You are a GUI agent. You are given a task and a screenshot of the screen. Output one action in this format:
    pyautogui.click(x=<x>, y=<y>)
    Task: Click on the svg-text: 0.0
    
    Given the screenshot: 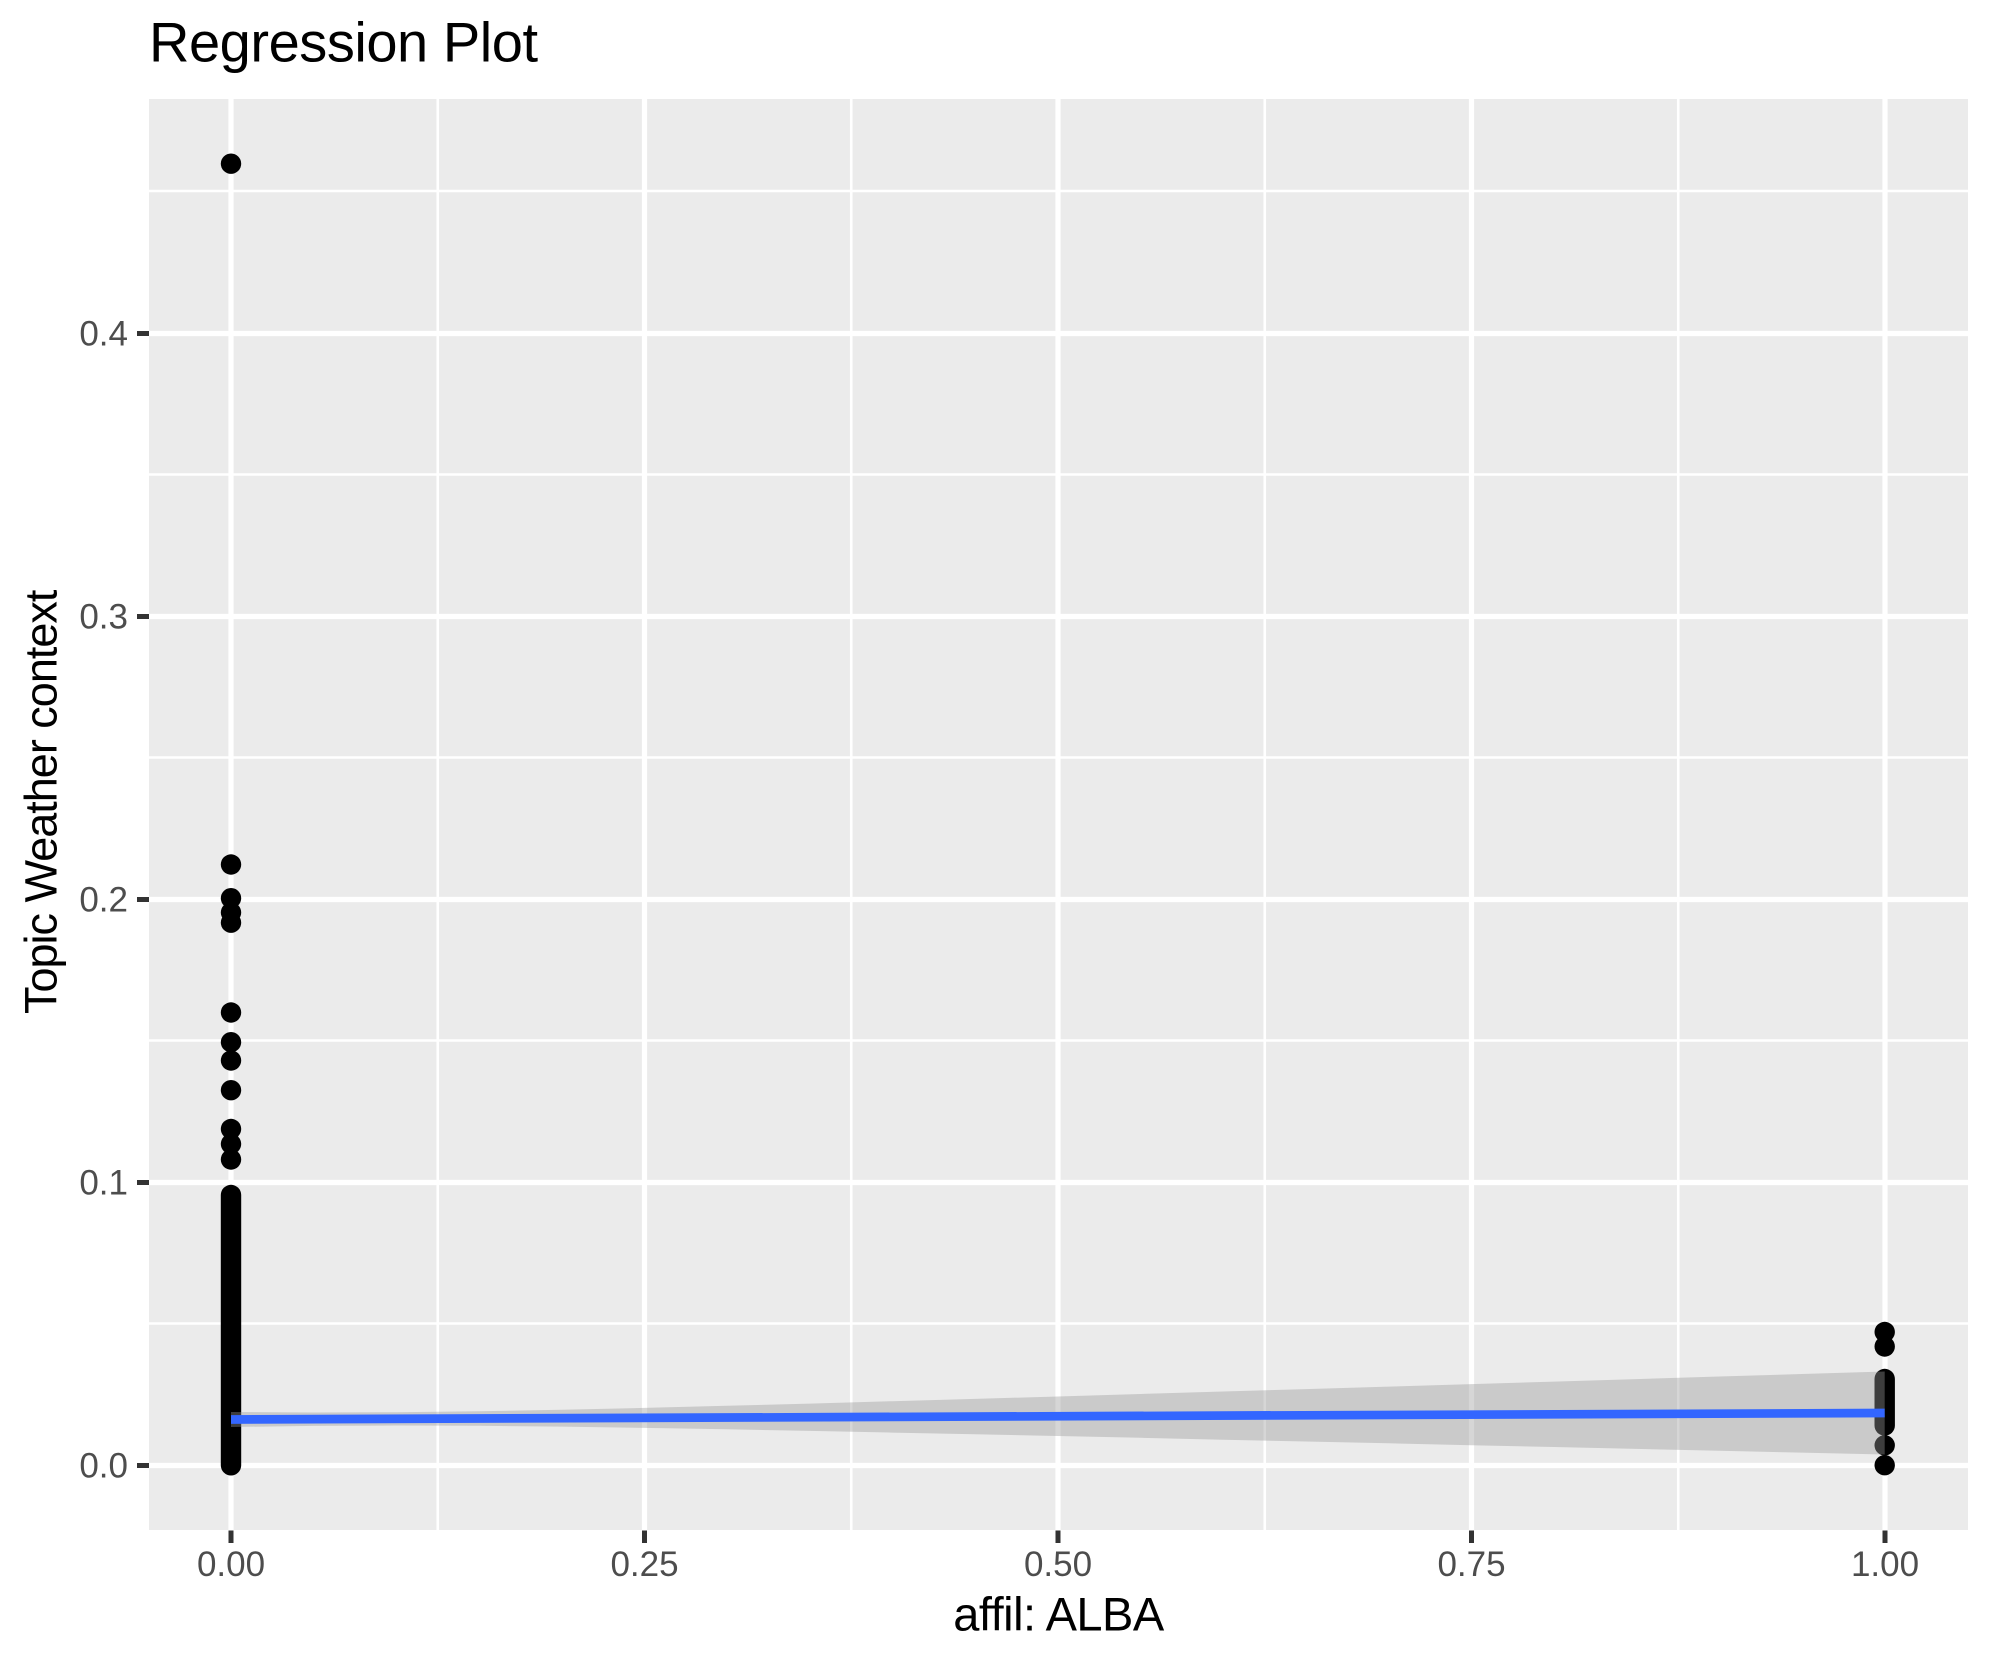 What is the action you would take?
    pyautogui.click(x=103, y=1466)
    